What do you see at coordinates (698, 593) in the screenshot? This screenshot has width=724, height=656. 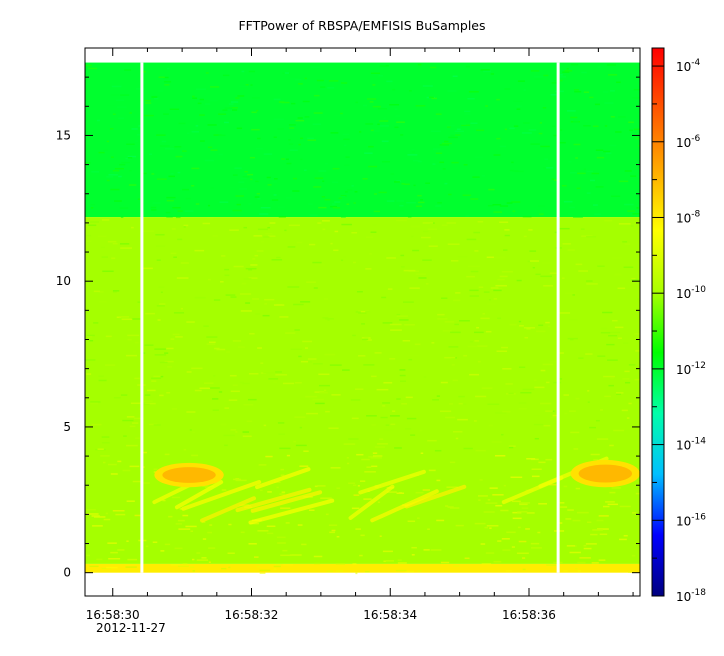 I see `colorbar-tick-exponent: -18` at bounding box center [698, 593].